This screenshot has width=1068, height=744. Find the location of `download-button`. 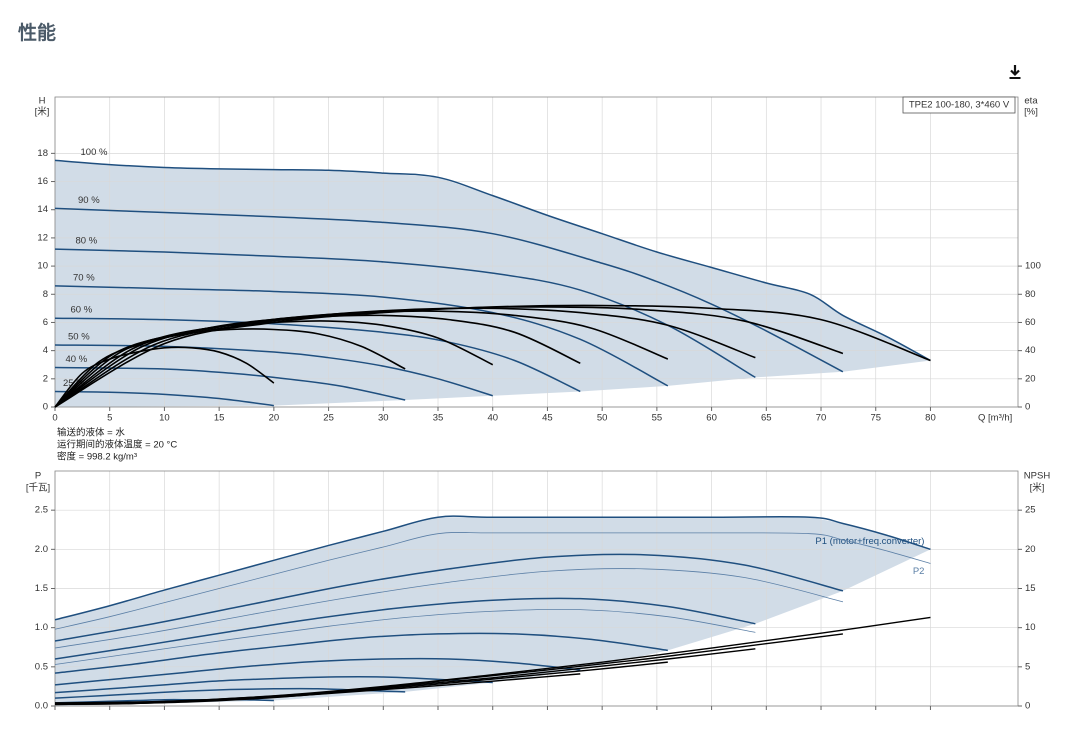

download-button is located at coordinates (1015, 71).